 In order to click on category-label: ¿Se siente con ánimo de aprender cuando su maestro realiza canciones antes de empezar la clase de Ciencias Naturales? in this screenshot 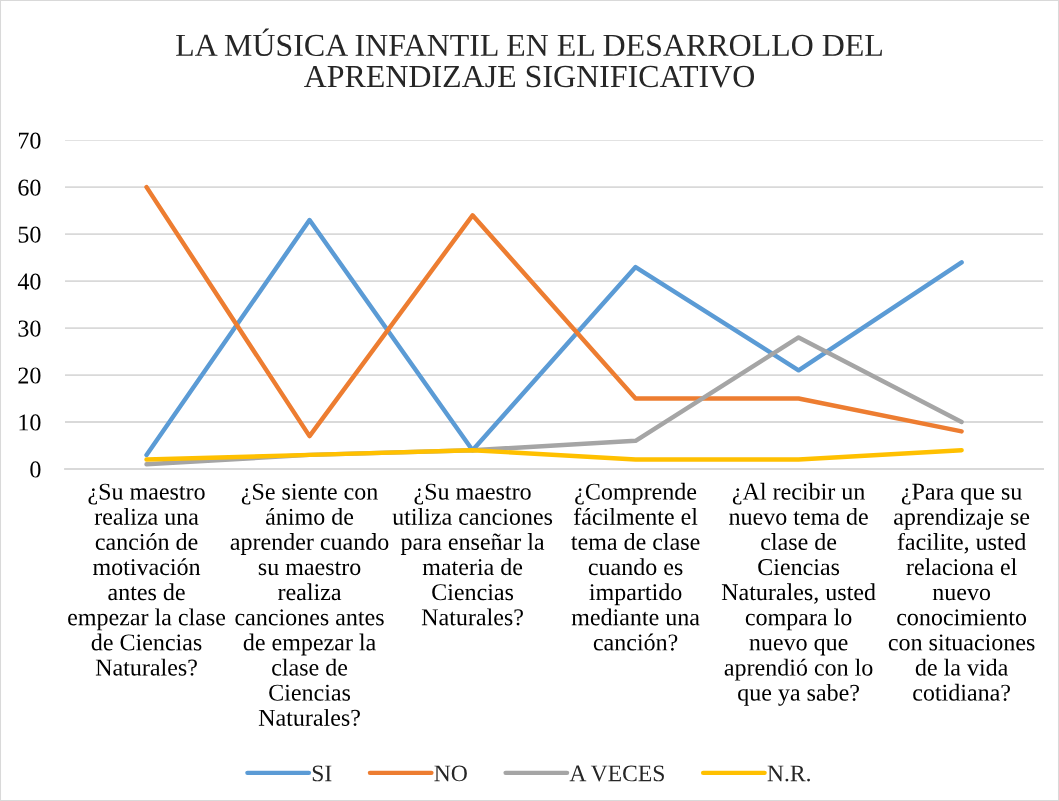, I will do `click(309, 605)`.